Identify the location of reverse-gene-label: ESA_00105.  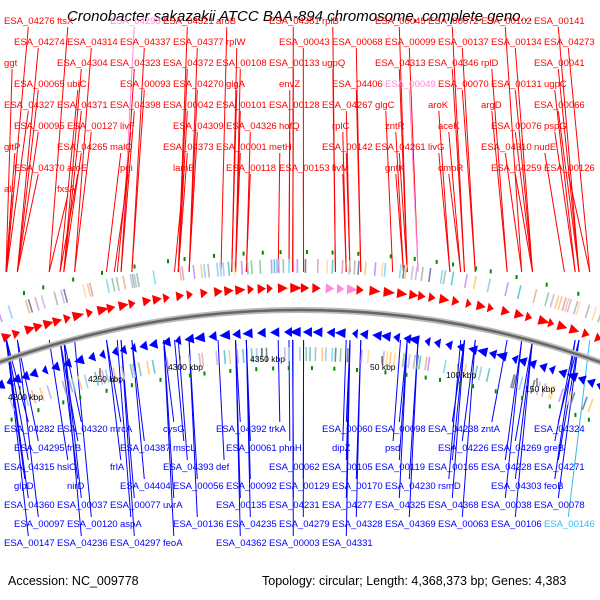
(347, 467).